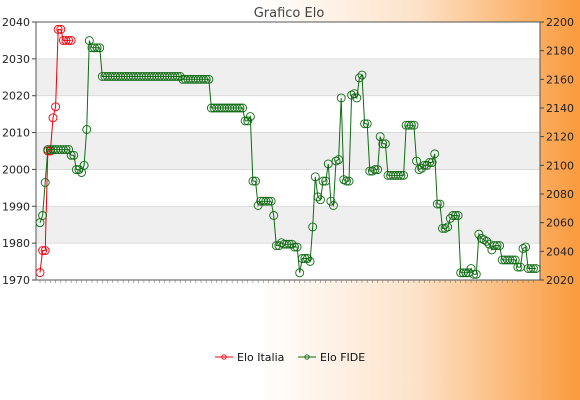 The width and height of the screenshot is (580, 400). What do you see at coordinates (560, 251) in the screenshot?
I see `right-tick-label: 2040` at bounding box center [560, 251].